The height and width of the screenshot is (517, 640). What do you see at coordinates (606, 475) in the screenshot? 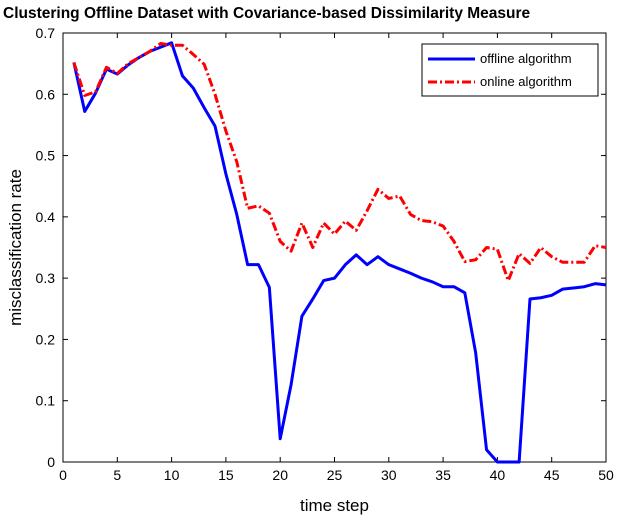
I see `x-tick-label: 50` at bounding box center [606, 475].